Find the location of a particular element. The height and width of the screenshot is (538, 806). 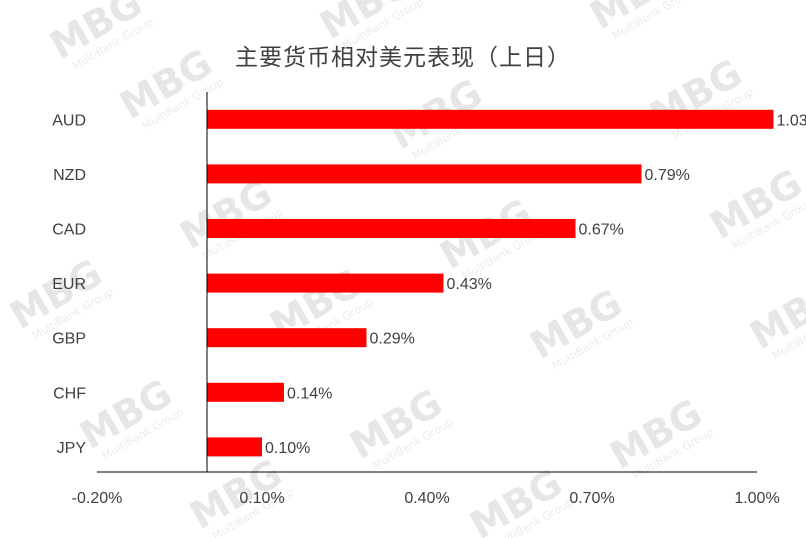

category-label: GBP is located at coordinates (69, 339).